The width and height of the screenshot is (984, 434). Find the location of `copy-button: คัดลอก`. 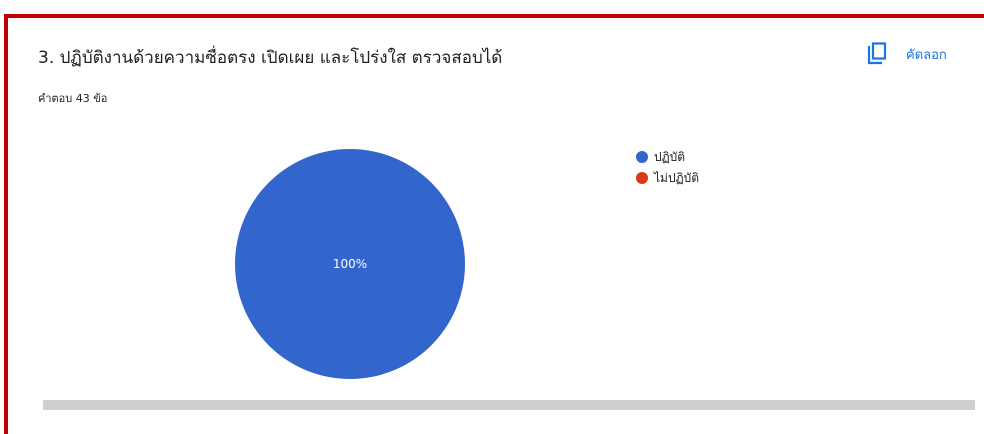

copy-button: คัดลอก is located at coordinates (906, 54).